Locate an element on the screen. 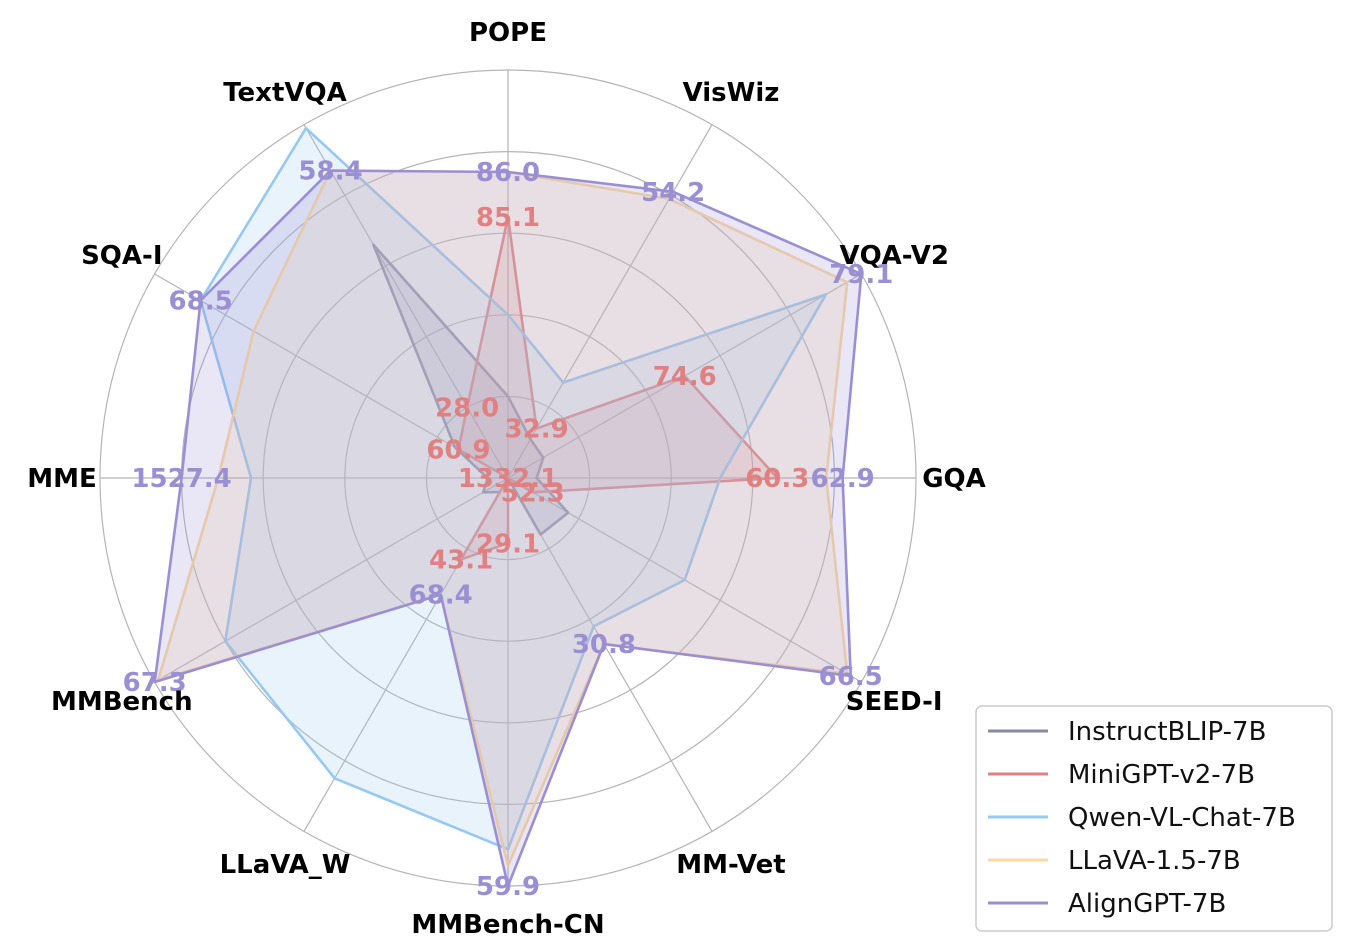  value-label-minigpt-v2-7b-mmbench-cn: 29.1 is located at coordinates (508, 544).